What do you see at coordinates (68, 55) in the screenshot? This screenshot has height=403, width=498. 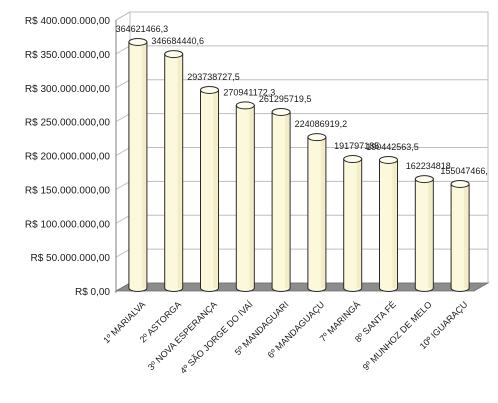 I see `y-tick-label: R$ 350.000.000,00` at bounding box center [68, 55].